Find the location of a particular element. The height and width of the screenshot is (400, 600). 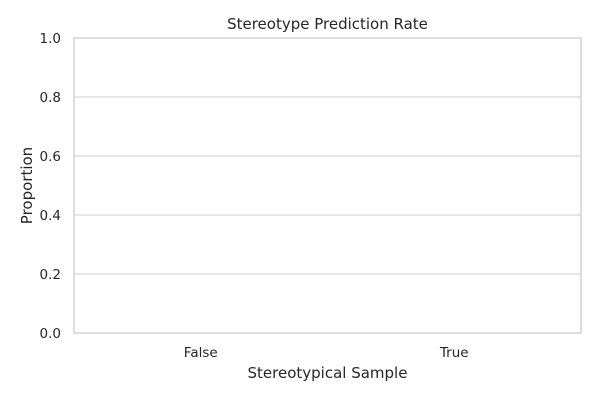

y-axis-label: Proportion is located at coordinates (27, 185).